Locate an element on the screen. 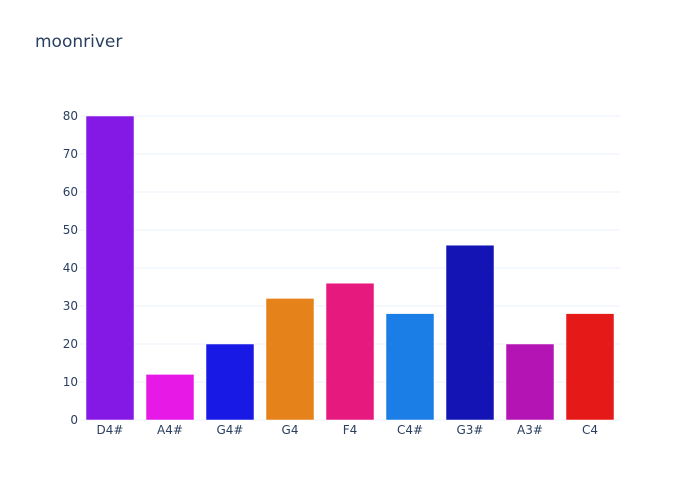  bar-A3# is located at coordinates (530, 382).